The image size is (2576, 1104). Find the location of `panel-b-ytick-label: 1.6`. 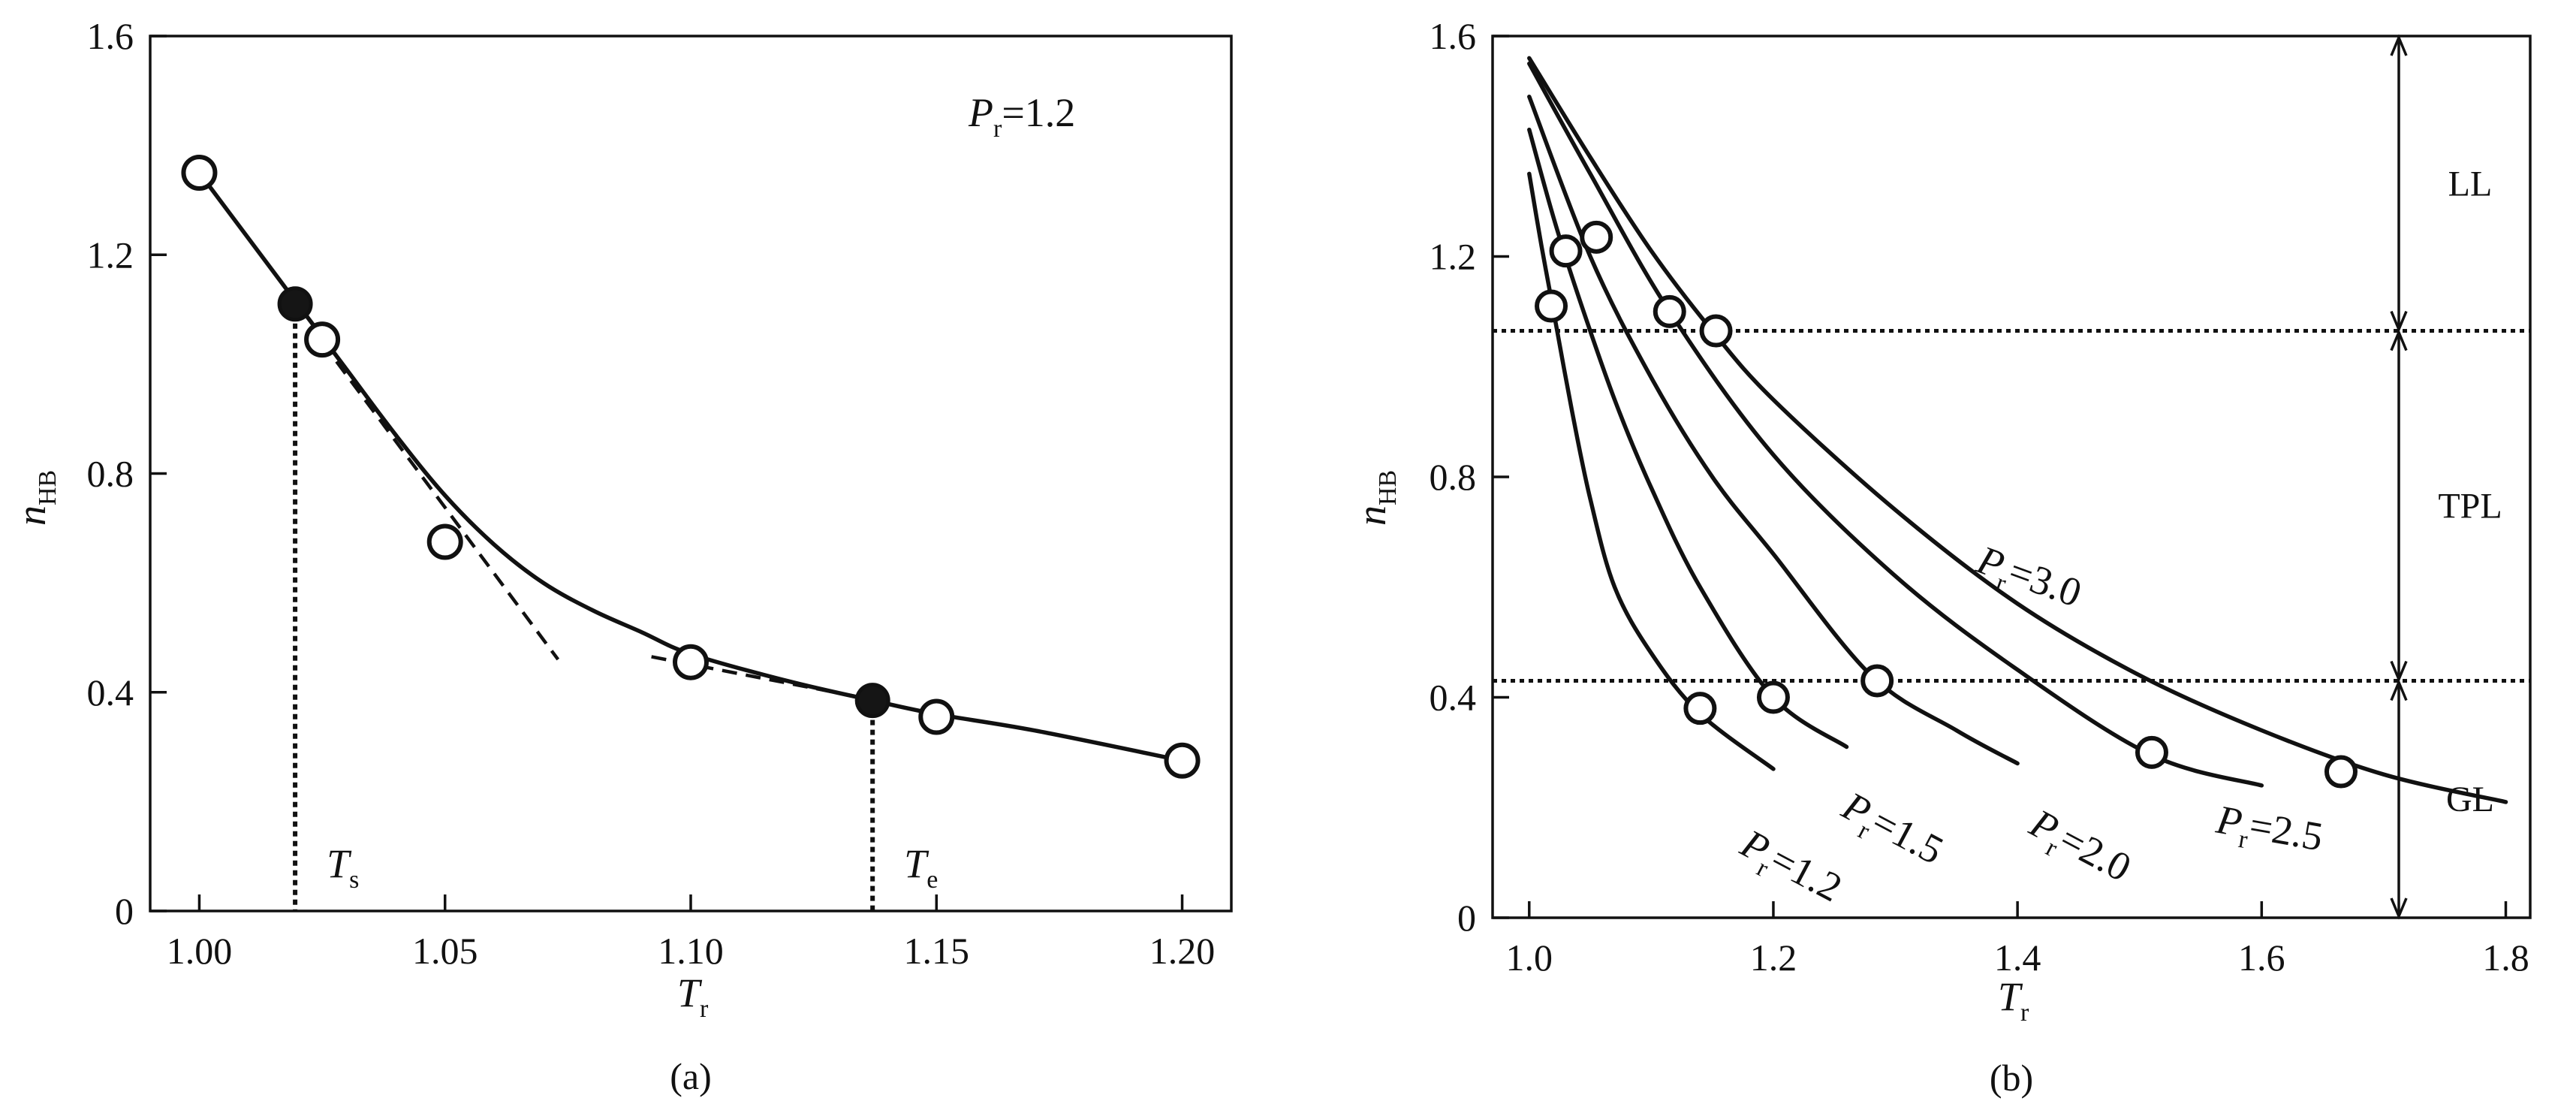

panel-b-ytick-label: 1.6 is located at coordinates (1453, 36).